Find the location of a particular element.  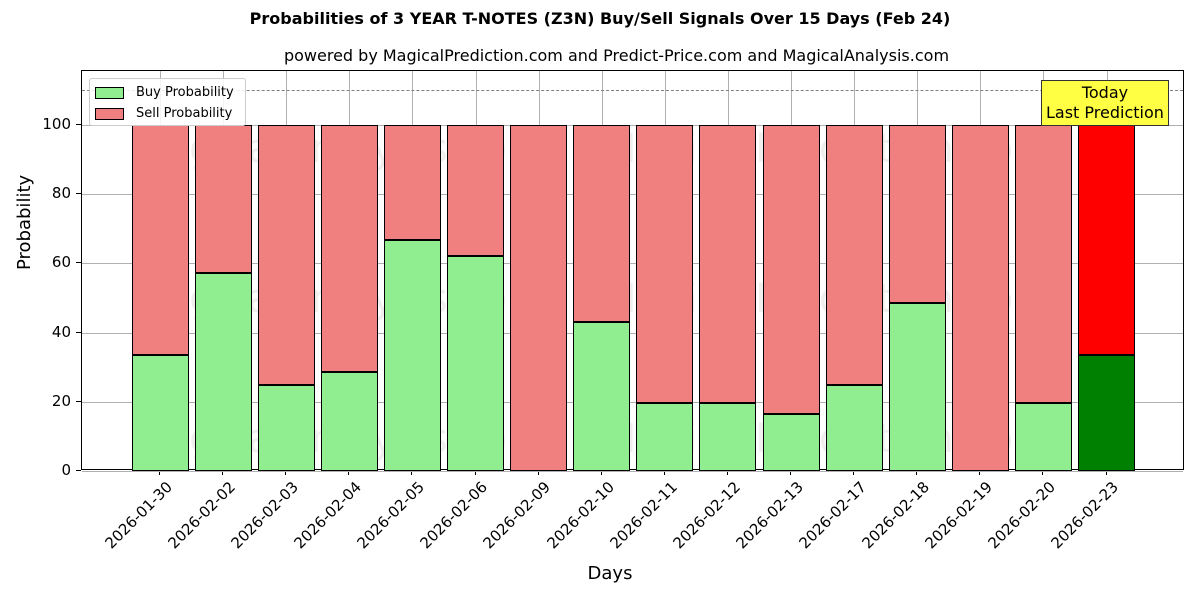

legend-label-sell: Sell Probability is located at coordinates (184, 113).